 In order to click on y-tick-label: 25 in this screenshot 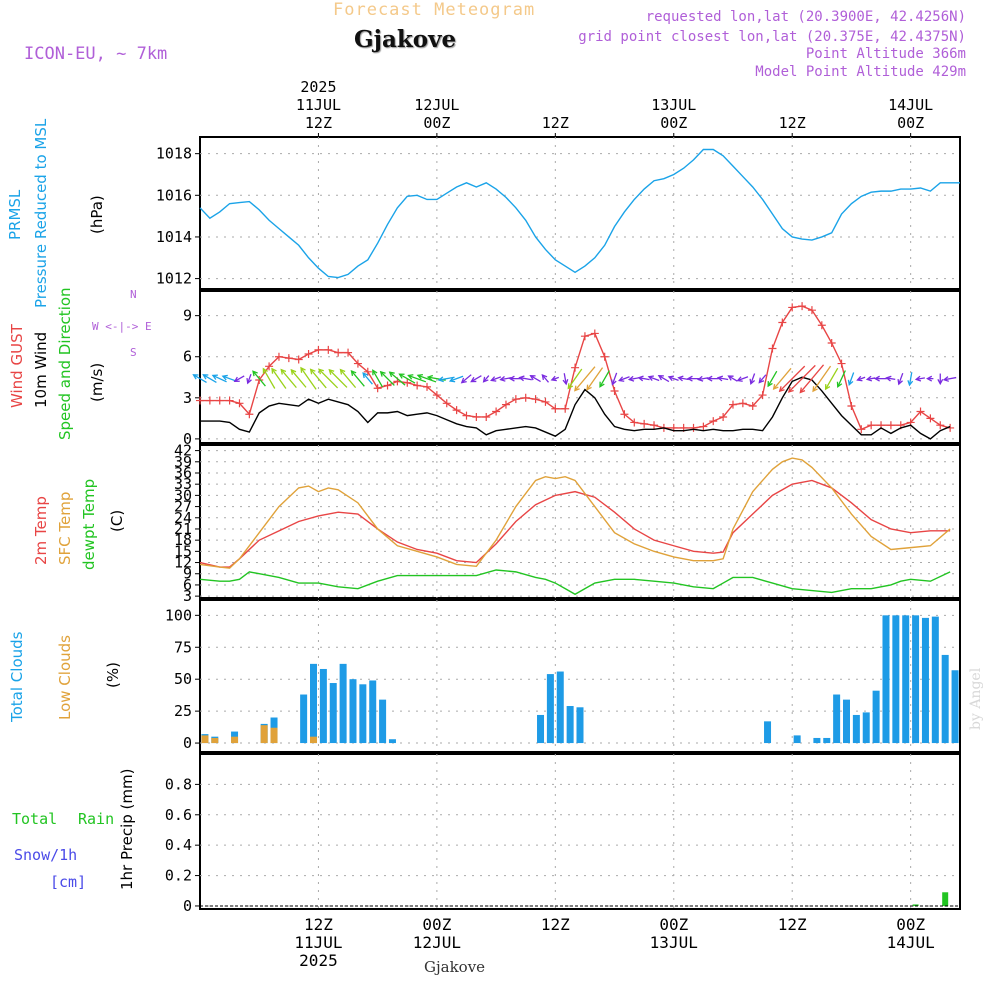, I will do `click(183, 711)`.